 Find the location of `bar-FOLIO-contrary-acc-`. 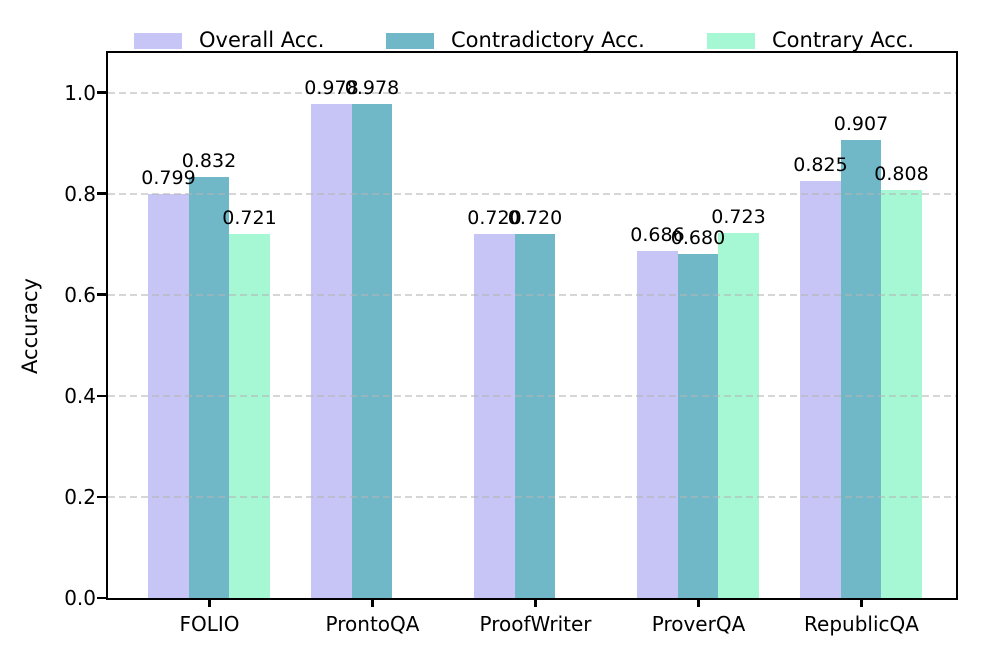

bar-FOLIO-contrary-acc- is located at coordinates (249, 415).